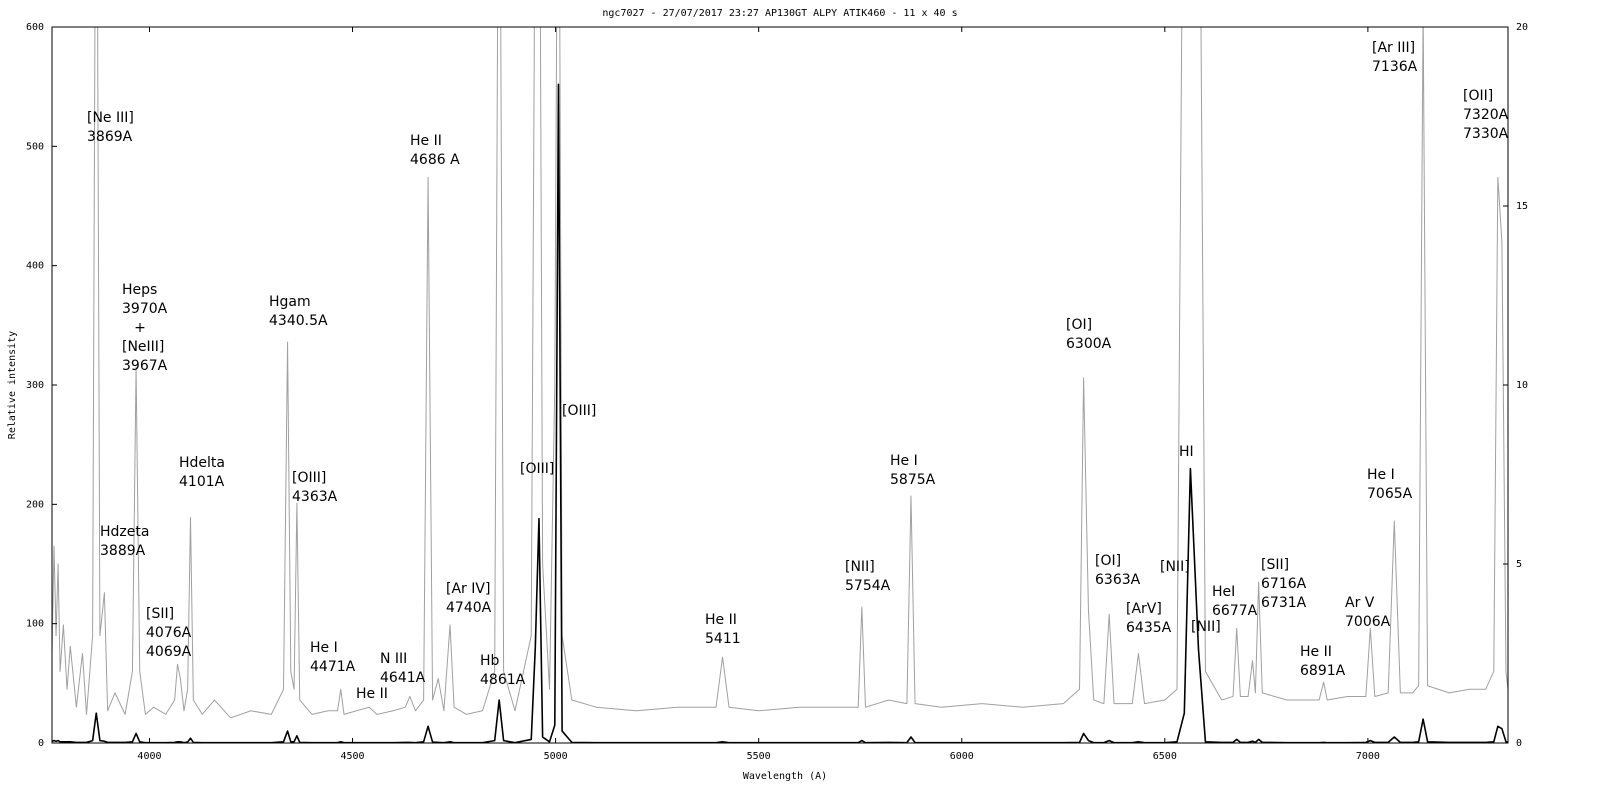 The height and width of the screenshot is (800, 1600). I want to click on annotation: 4363A, so click(315, 497).